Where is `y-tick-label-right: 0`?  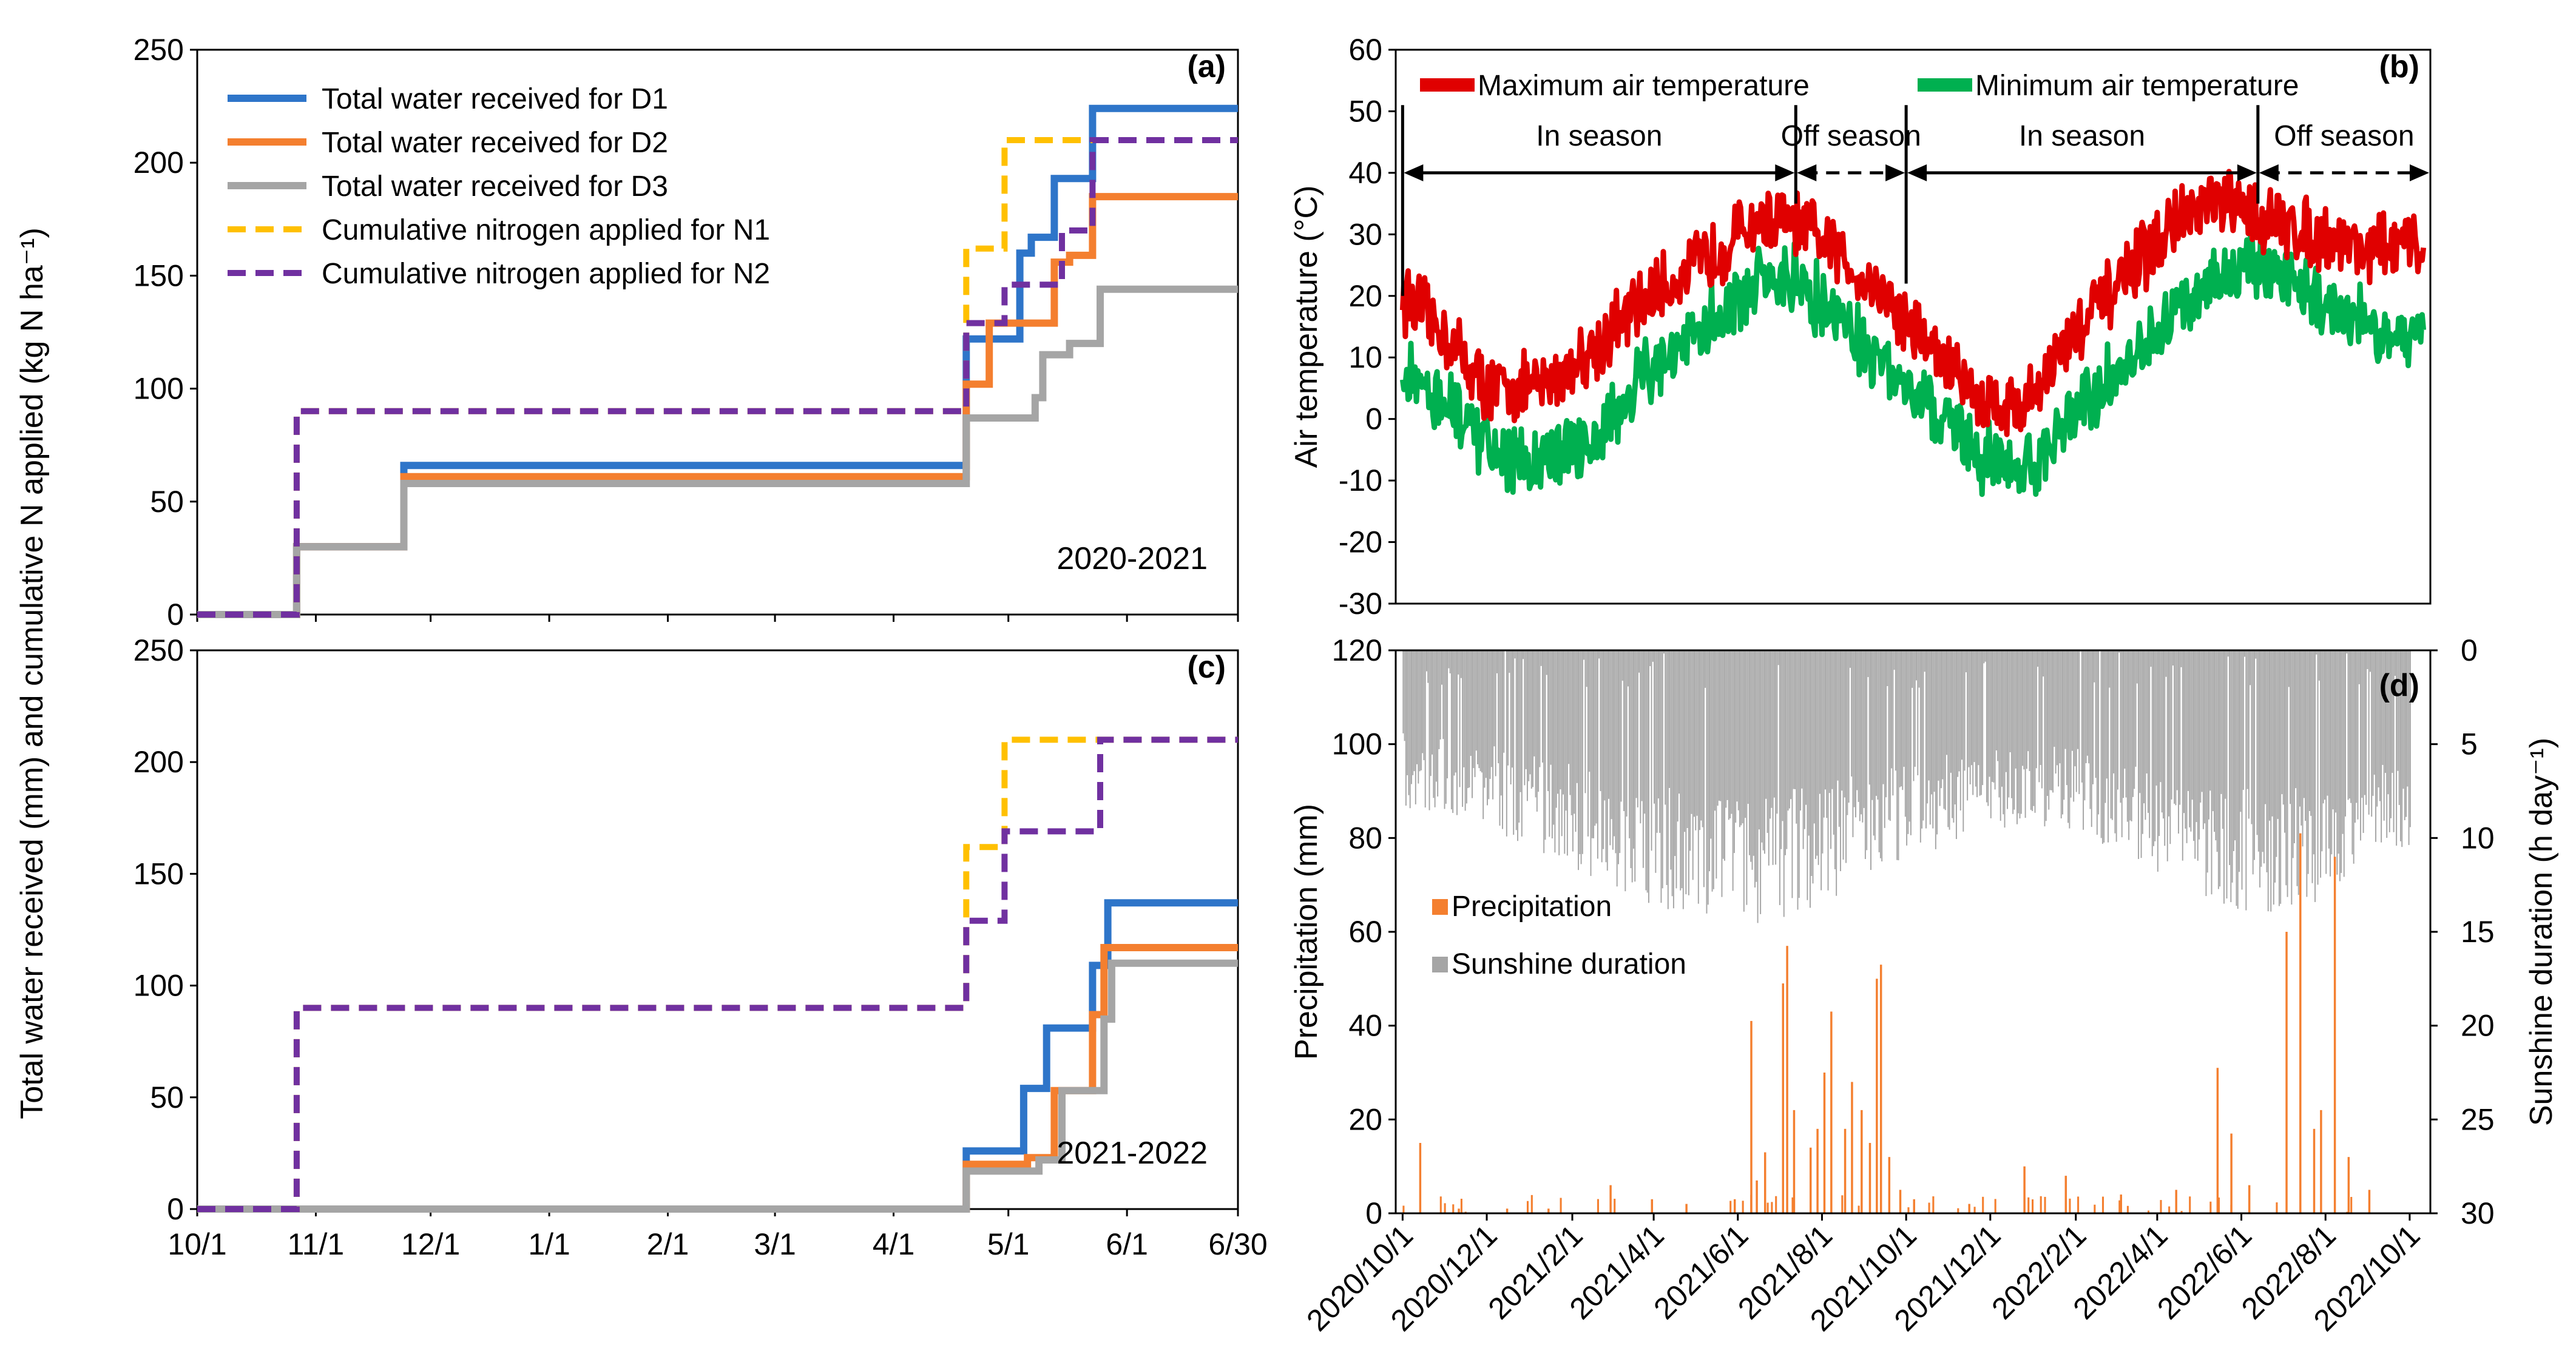 y-tick-label-right: 0 is located at coordinates (2469, 650).